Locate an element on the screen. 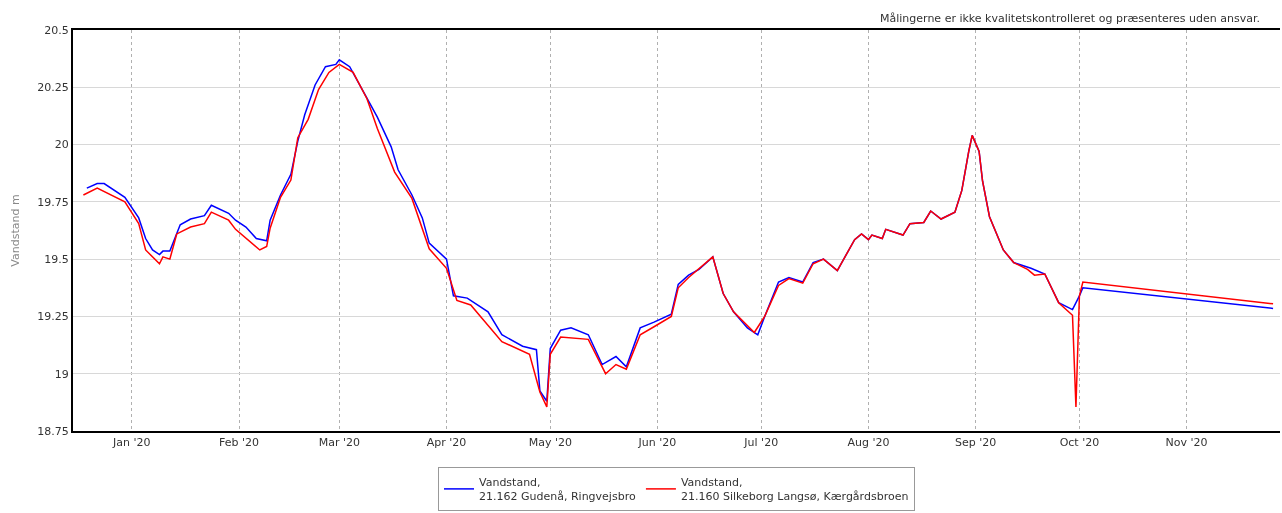 Image resolution: width=1282 pixels, height=513 pixels. x-tick-label: Apr '20 is located at coordinates (446, 443).